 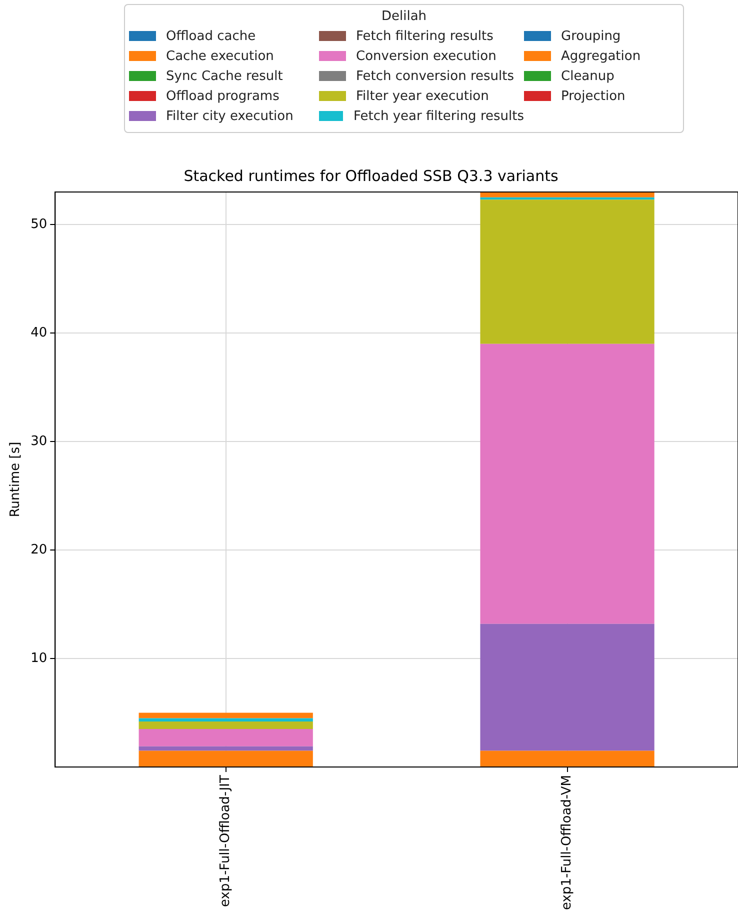 I want to click on legend-label: Cache execution, so click(x=220, y=56).